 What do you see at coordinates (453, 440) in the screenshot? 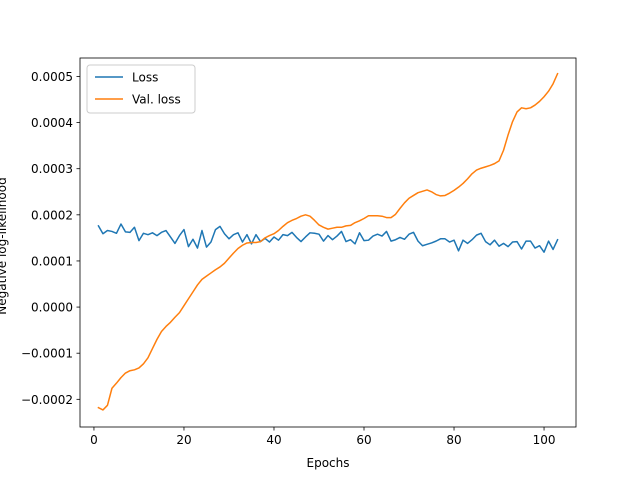
I see `x-tick-label: 80` at bounding box center [453, 440].